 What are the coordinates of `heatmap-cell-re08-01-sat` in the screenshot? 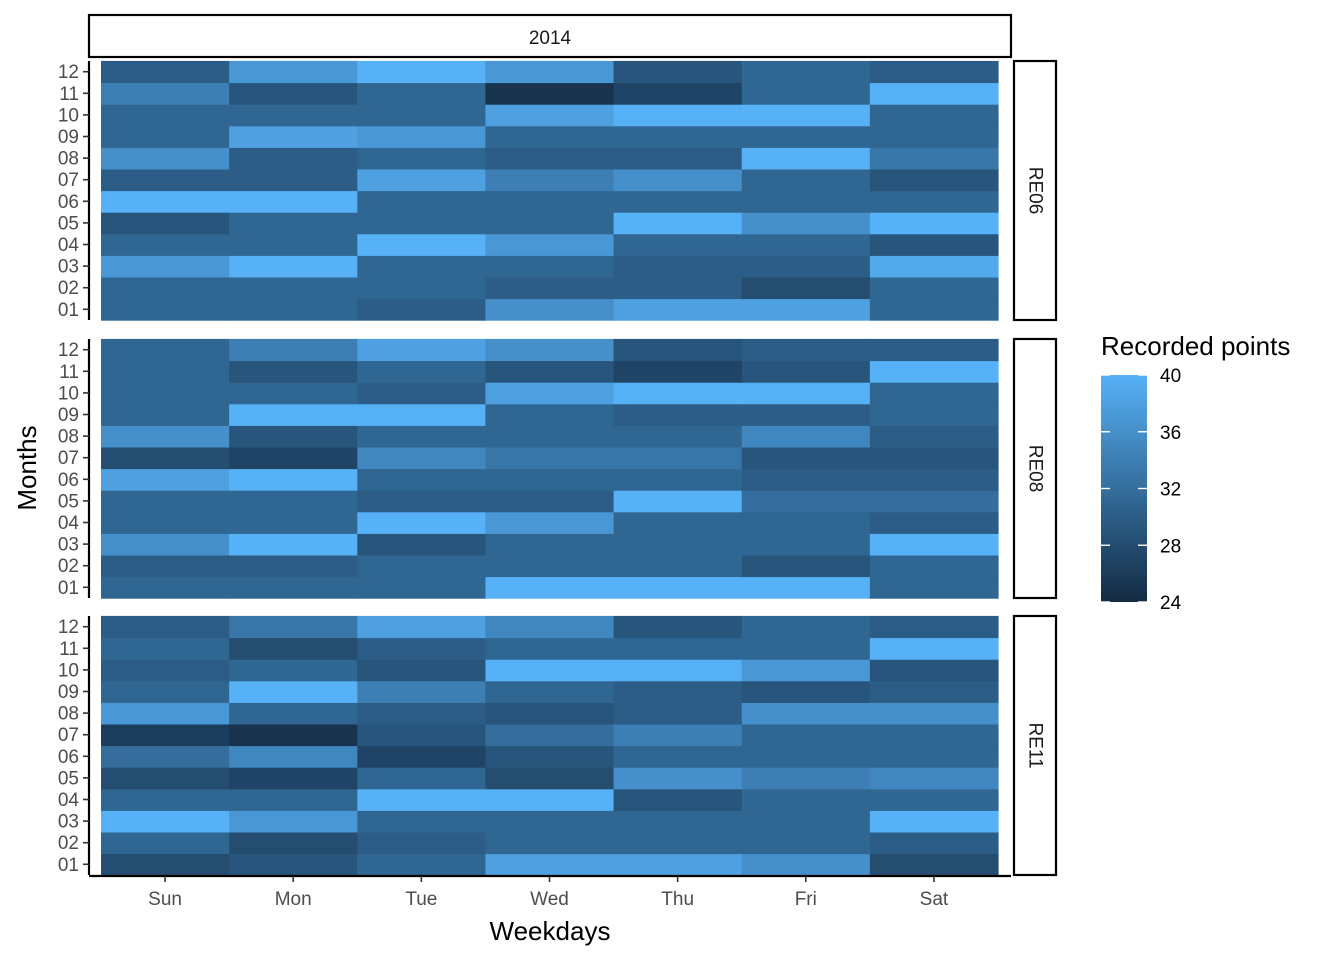 It's located at (934, 587).